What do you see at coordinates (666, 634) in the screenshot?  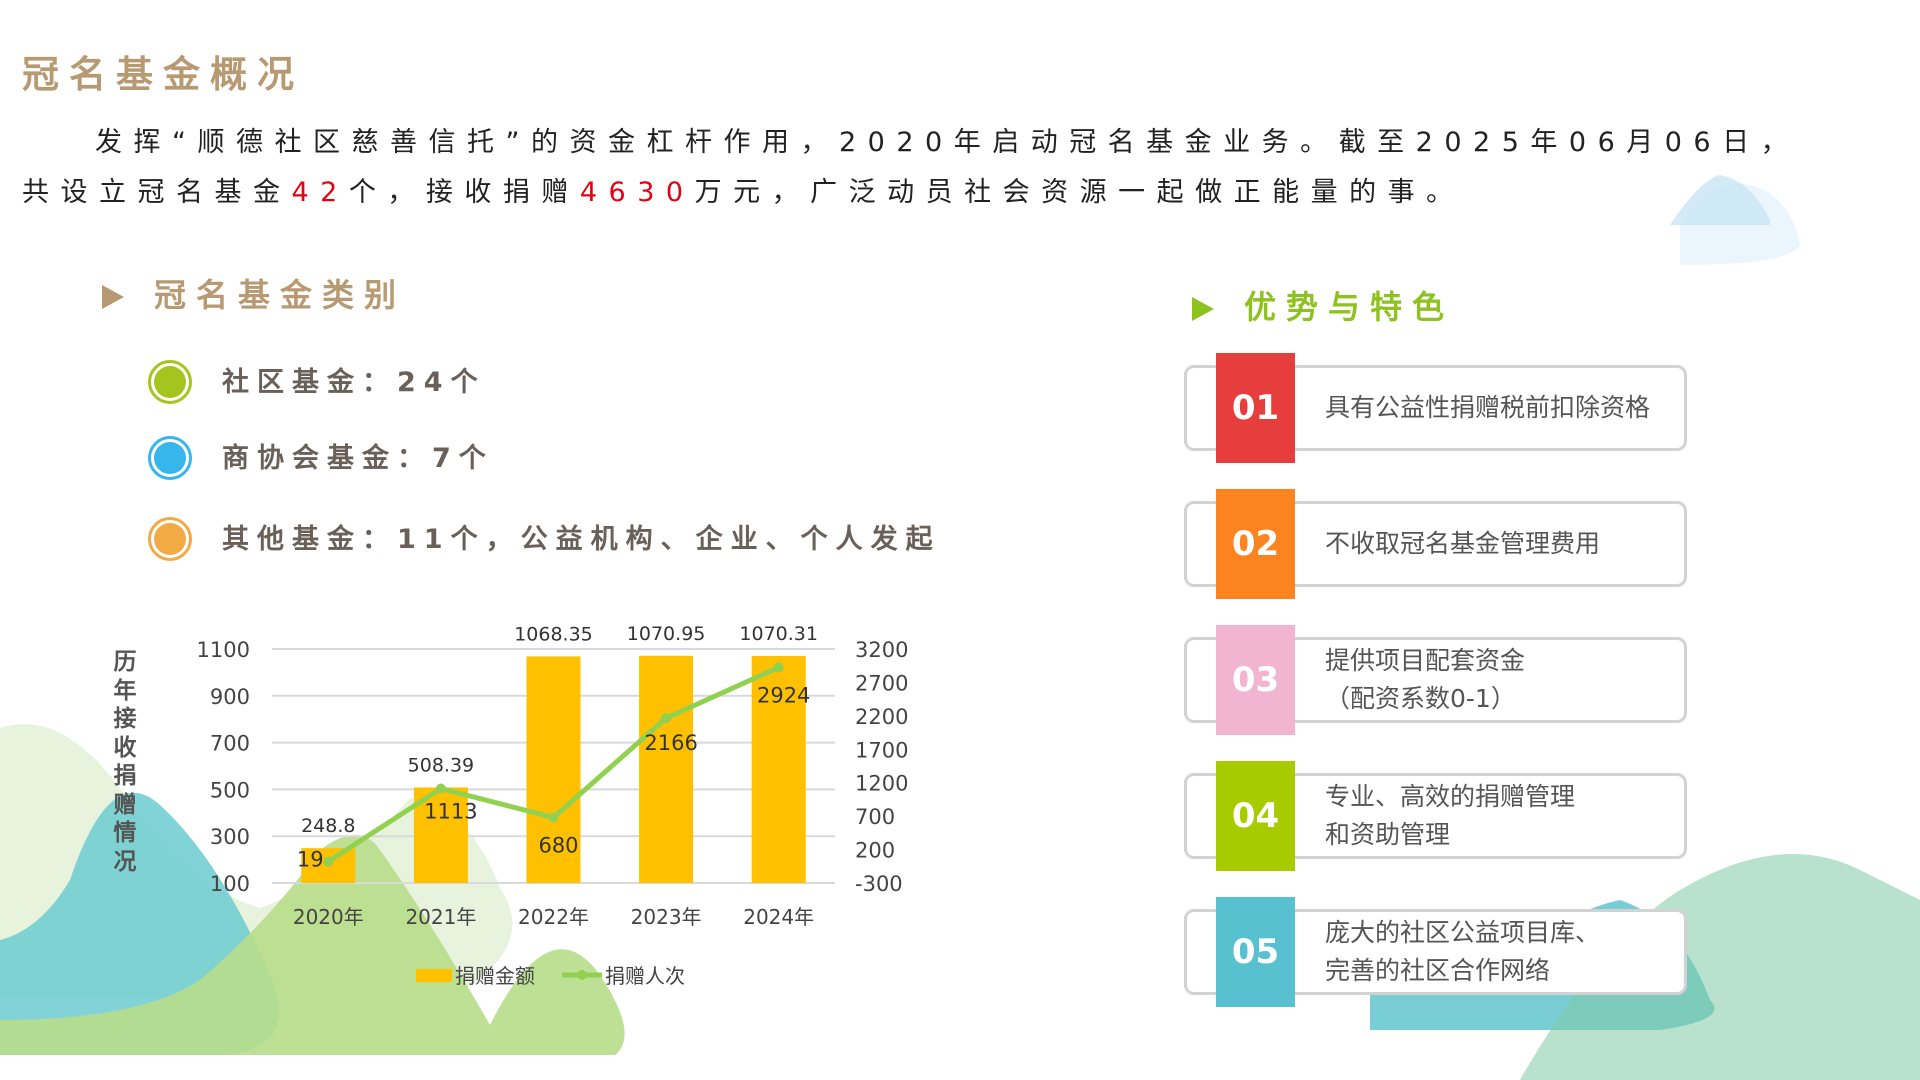 I see `bar-data-label: 1070.95` at bounding box center [666, 634].